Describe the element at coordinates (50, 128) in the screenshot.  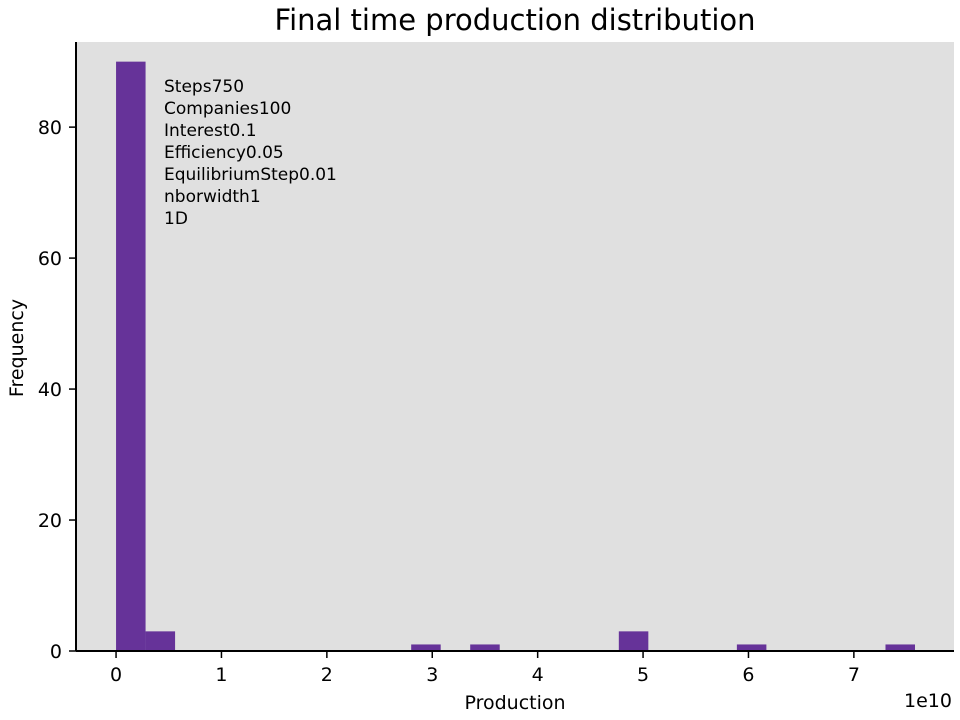
I see `y-tick-label: 80` at that location.